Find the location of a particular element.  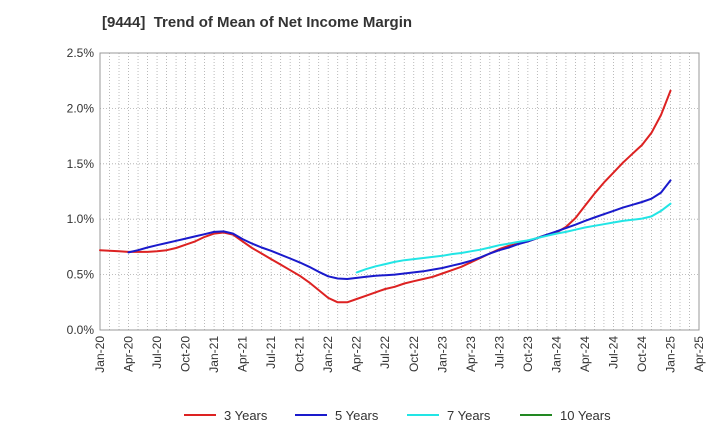

x-tick-label: Jan-20 is located at coordinates (100, 354).